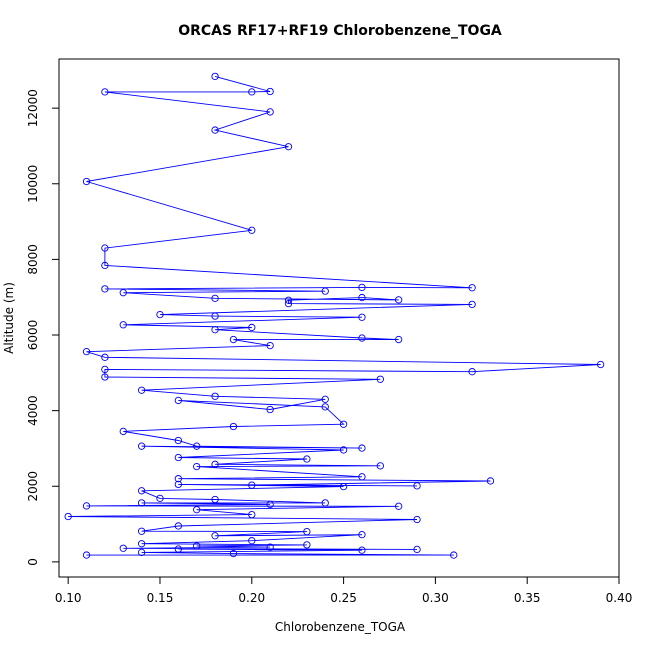  What do you see at coordinates (343, 598) in the screenshot?
I see `x-tick-label: 0.25` at bounding box center [343, 598].